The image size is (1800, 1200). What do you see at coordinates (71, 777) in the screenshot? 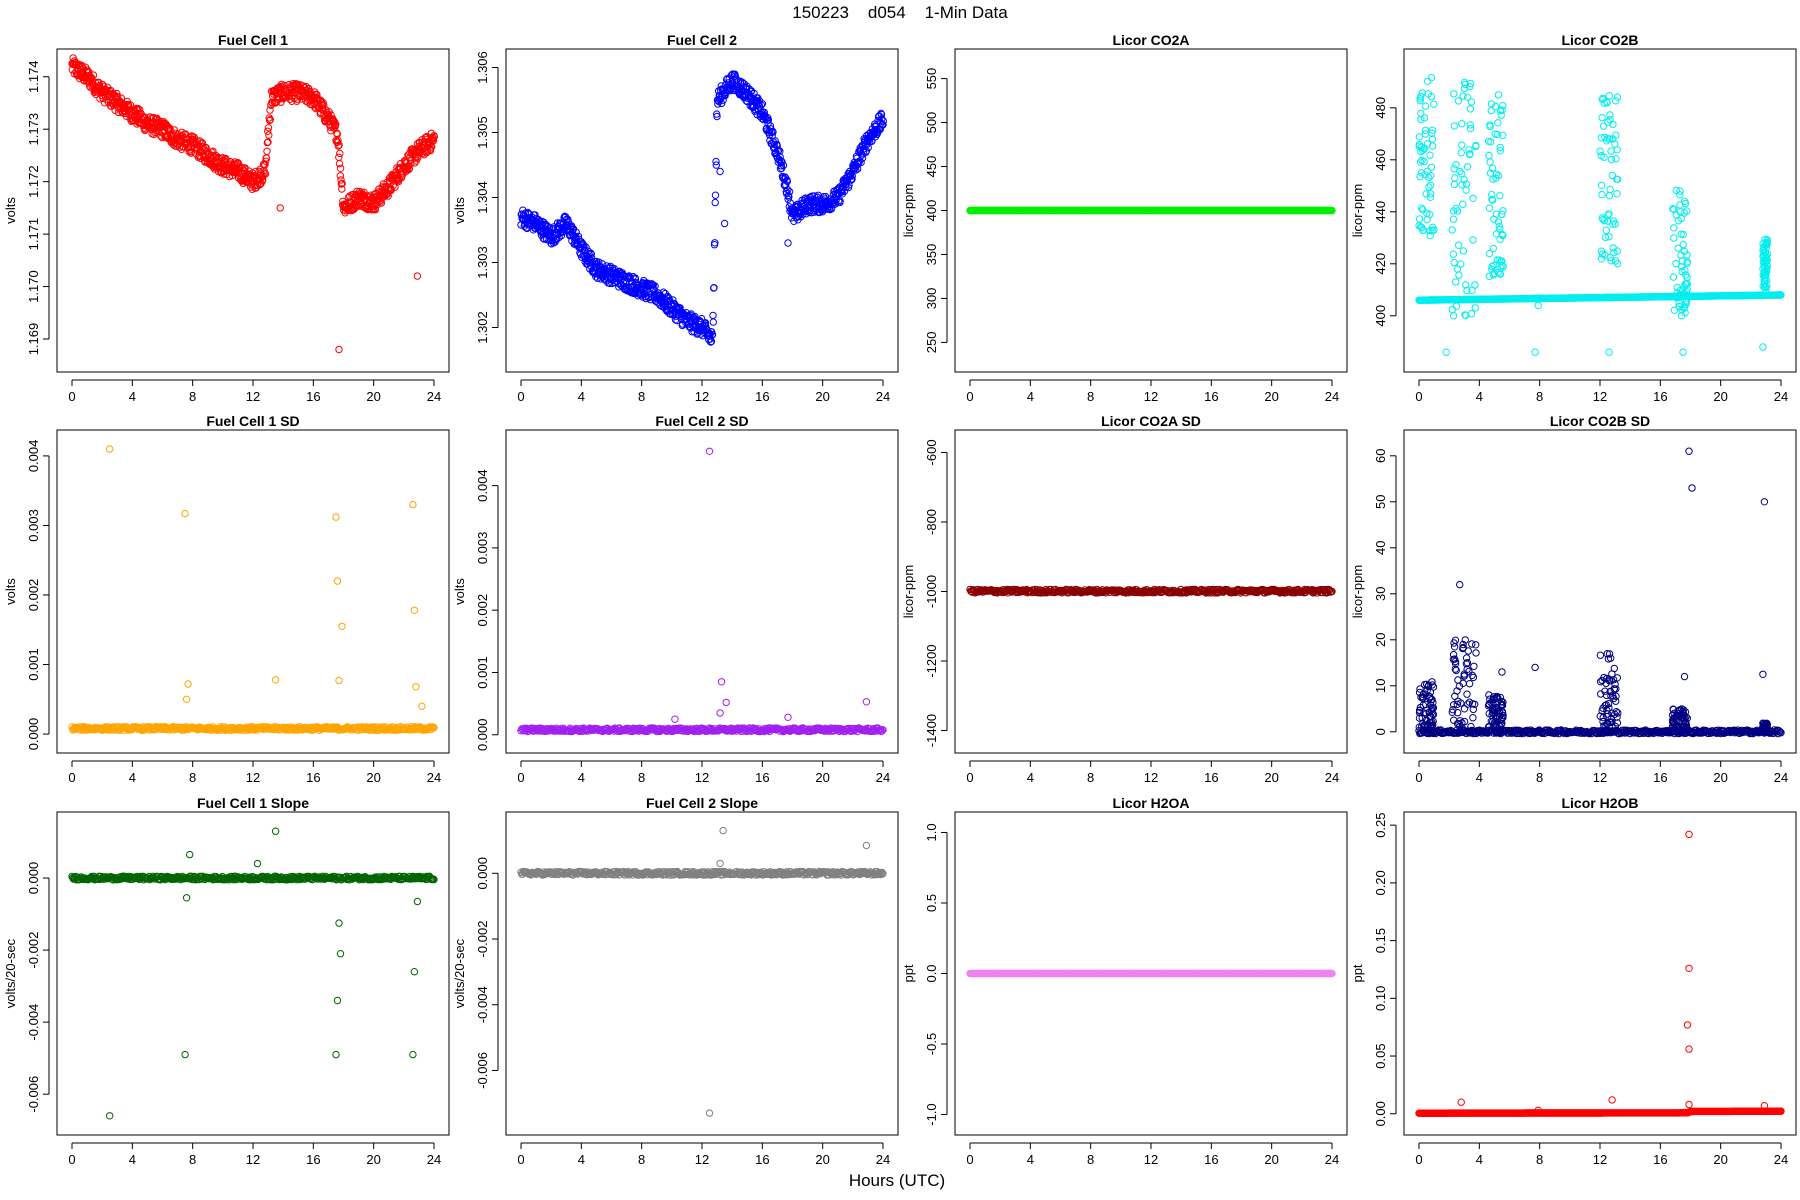
I see `x-tick-label: 0` at bounding box center [71, 777].